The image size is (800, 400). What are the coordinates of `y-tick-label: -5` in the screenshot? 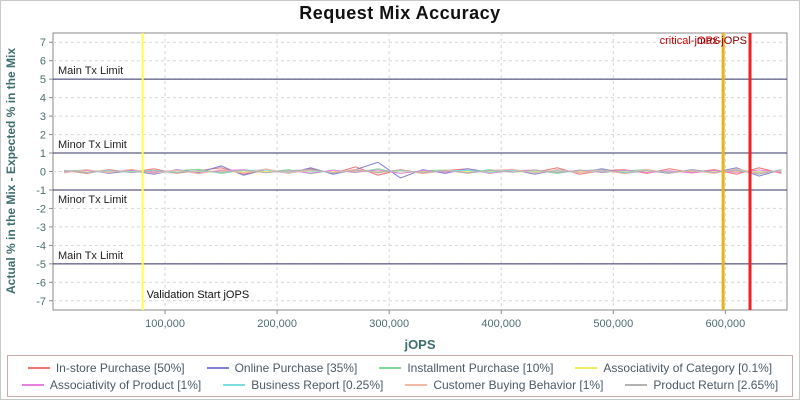 It's located at (41, 265).